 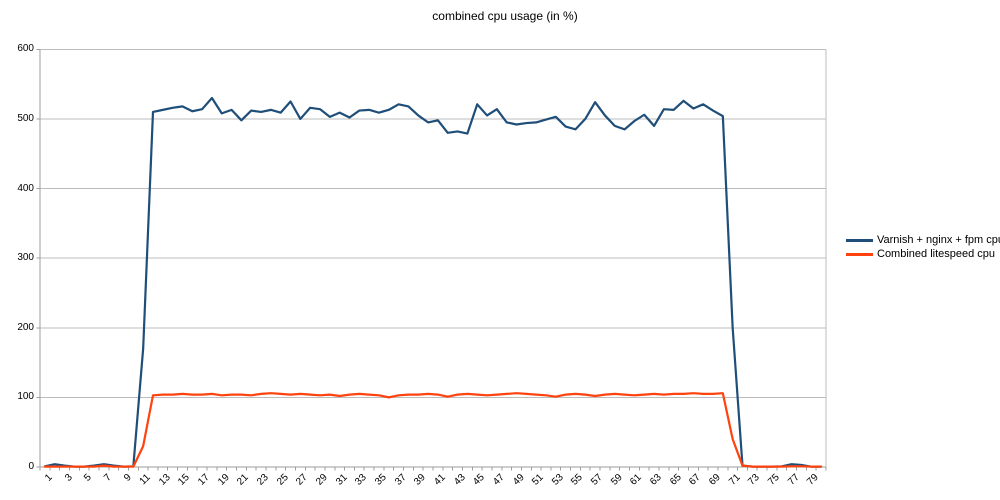 I want to click on y-axis-tick-label: 100, so click(x=25, y=397).